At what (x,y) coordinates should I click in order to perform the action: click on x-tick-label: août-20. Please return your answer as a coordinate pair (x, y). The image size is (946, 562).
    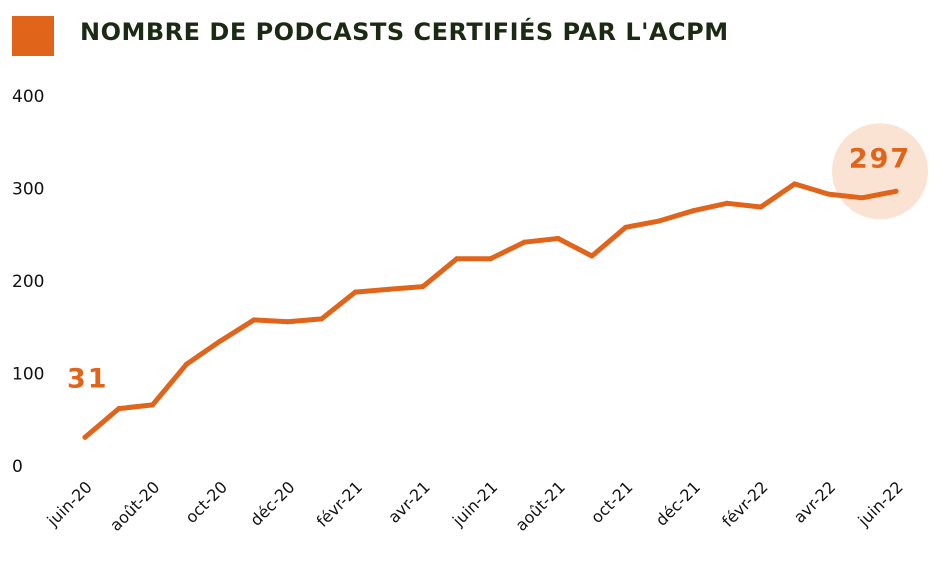
    Looking at the image, I should click on (134, 505).